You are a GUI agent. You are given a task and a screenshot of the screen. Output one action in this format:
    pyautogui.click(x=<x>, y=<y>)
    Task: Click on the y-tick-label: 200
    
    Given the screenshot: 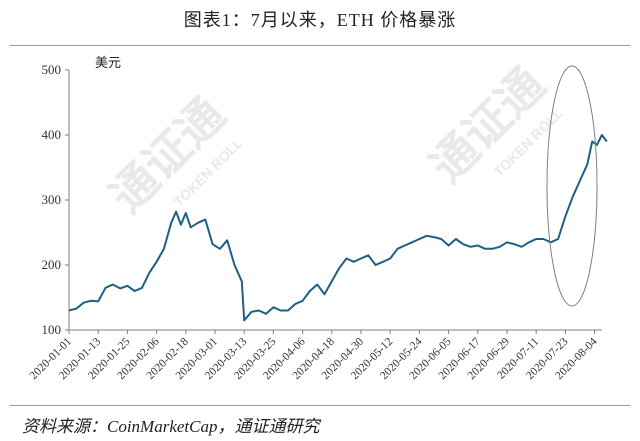 What is the action you would take?
    pyautogui.click(x=52, y=264)
    